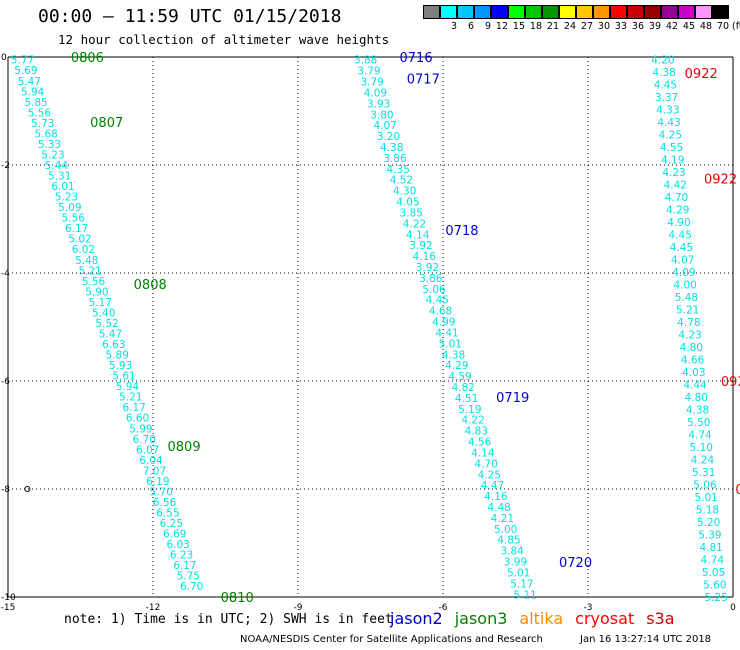 The image size is (740, 650). Describe the element at coordinates (22, 61) in the screenshot. I see `swh-value-label: 5.77` at that location.